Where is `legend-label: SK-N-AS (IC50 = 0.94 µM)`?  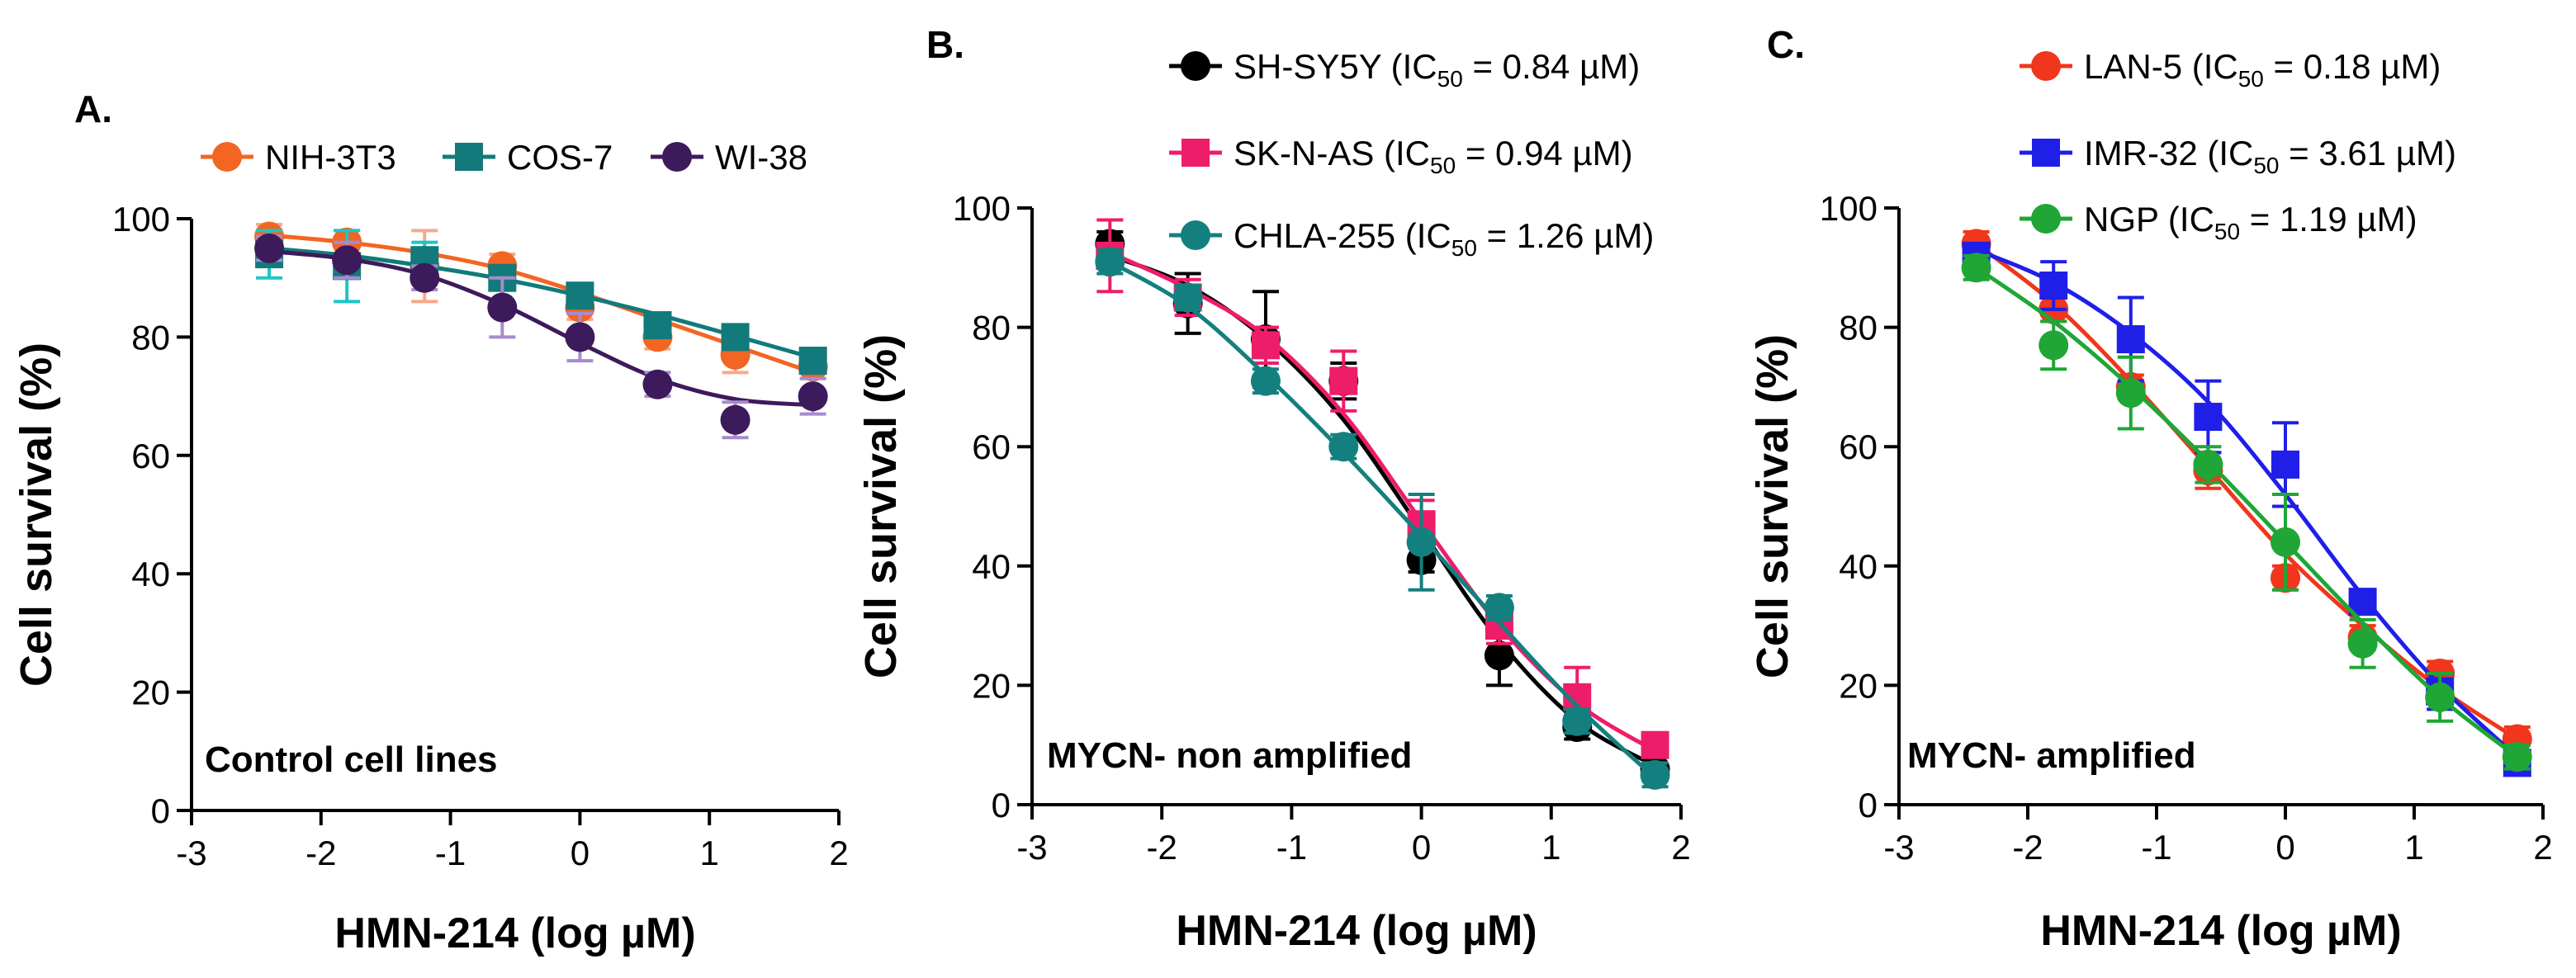
legend-label: SK-N-AS (IC50 = 0.94 µM) is located at coordinates (1433, 156).